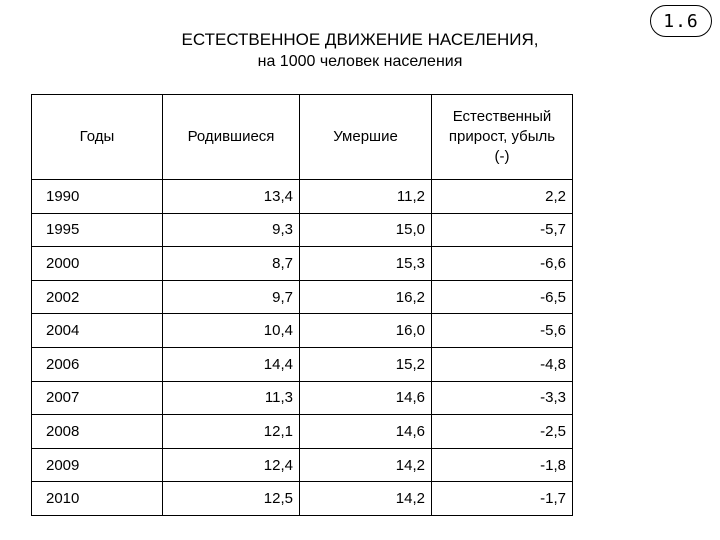 This screenshot has height=540, width=720. Describe the element at coordinates (365, 196) in the screenshot. I see `deaths-cell: 11,2` at that location.